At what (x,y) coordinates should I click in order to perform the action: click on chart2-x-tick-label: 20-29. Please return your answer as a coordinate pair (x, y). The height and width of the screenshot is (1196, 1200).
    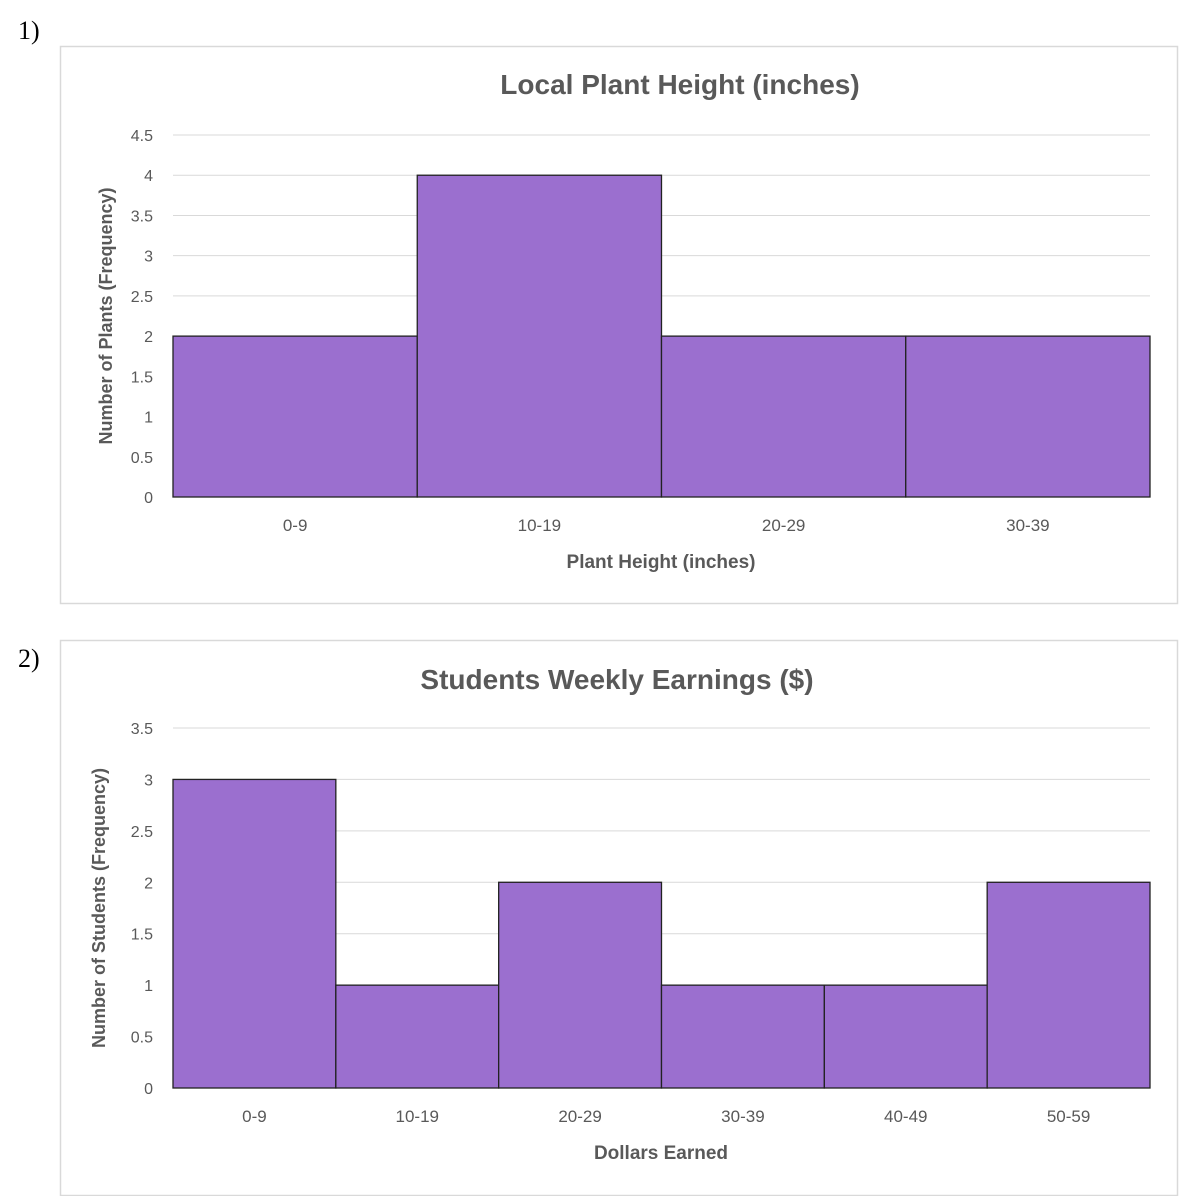
    Looking at the image, I should click on (579, 1116).